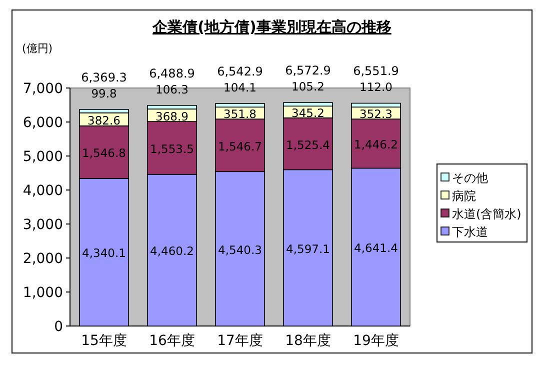  I want to click on x-tick-label: 15年度, so click(104, 341).